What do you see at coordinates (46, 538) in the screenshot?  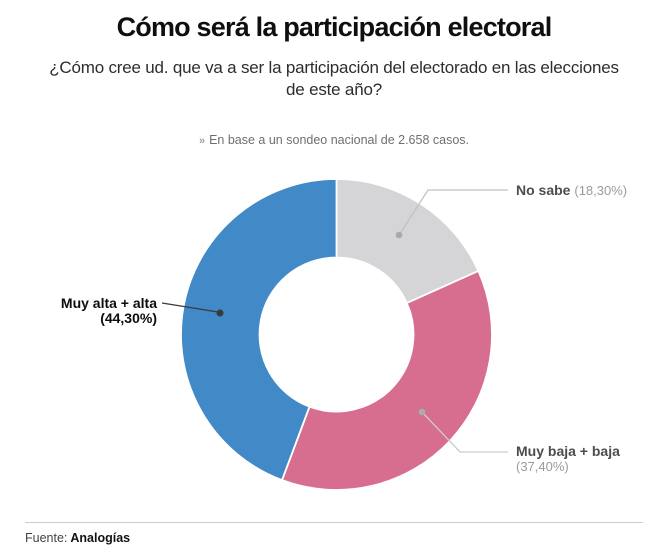 I see `source-label: Fuente:` at bounding box center [46, 538].